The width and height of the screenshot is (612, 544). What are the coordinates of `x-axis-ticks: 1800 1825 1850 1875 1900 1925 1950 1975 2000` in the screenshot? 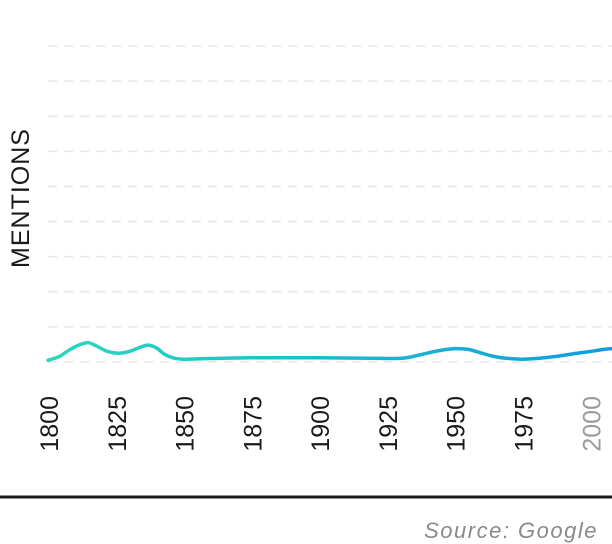 It's located at (321, 424).